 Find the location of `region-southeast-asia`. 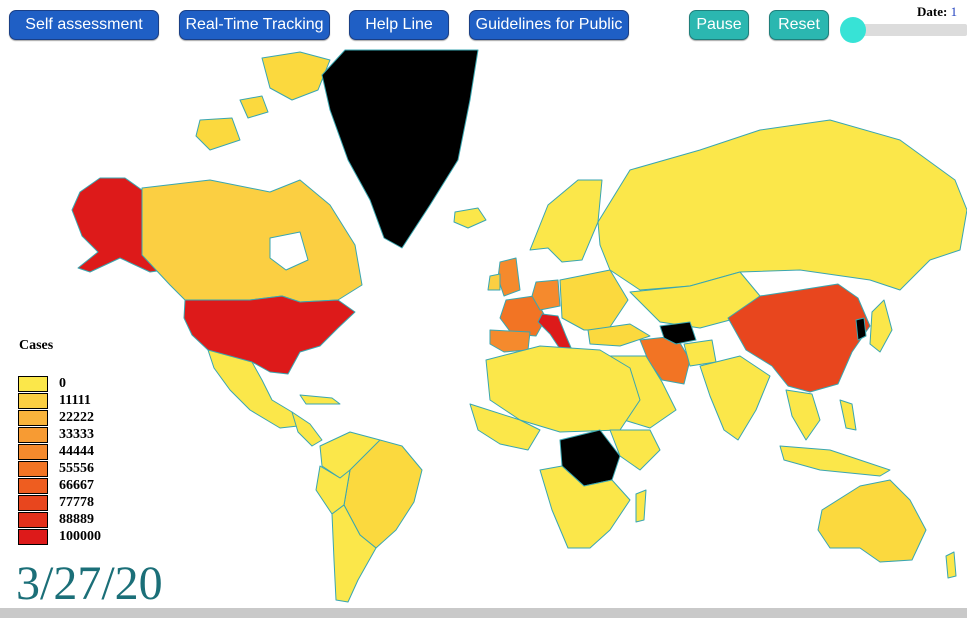

region-southeast-asia is located at coordinates (803, 415).